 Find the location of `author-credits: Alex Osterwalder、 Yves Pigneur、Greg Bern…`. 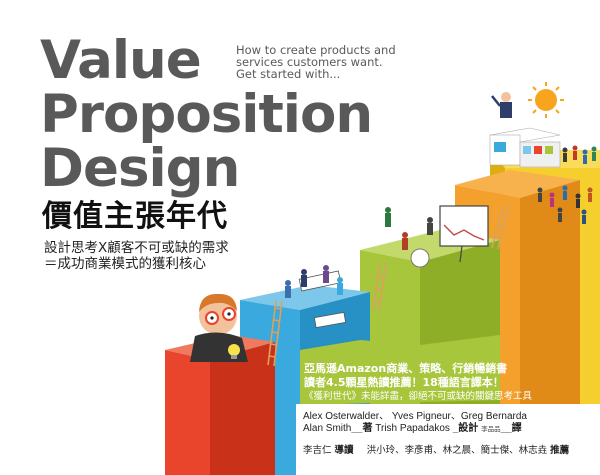

author-credits: Alex Osterwalder、 Yves Pigneur、Greg Bern… is located at coordinates (415, 423).